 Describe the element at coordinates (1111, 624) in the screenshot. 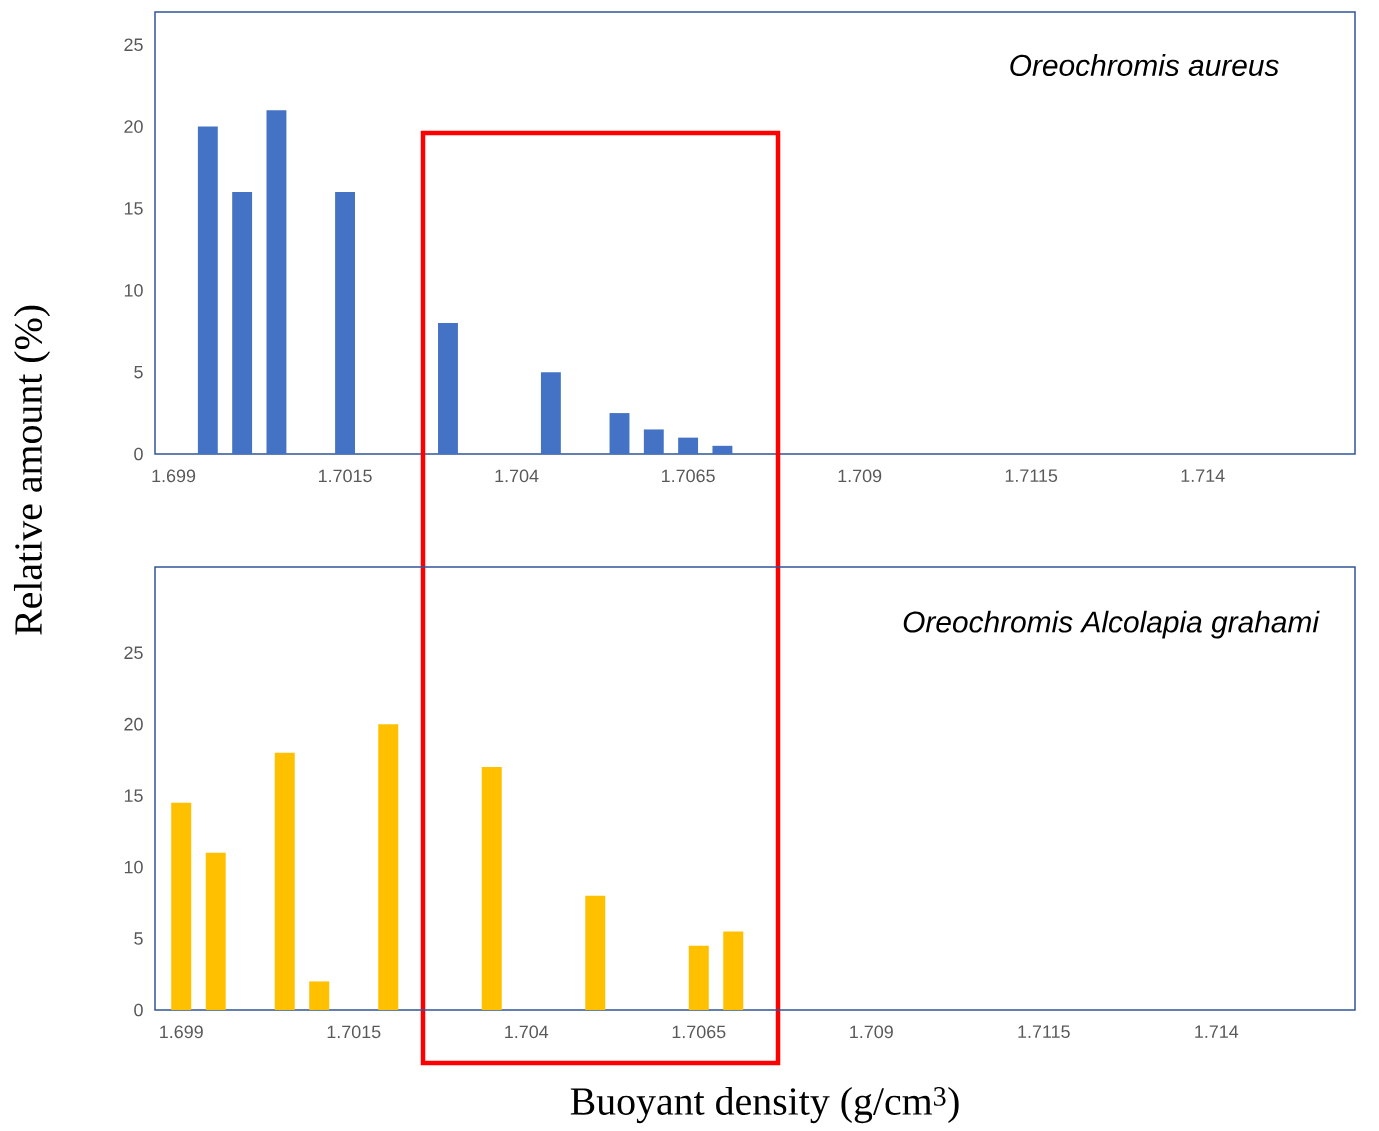

I see `annotation: Oreochromis Alcolapia grahami` at that location.